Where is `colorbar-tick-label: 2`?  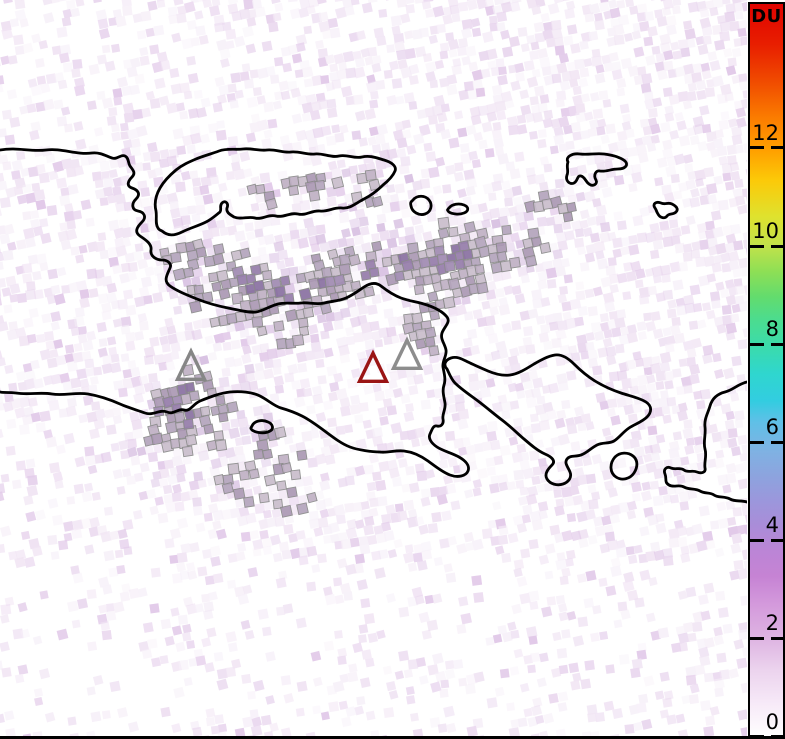 colorbar-tick-label: 2 is located at coordinates (772, 623).